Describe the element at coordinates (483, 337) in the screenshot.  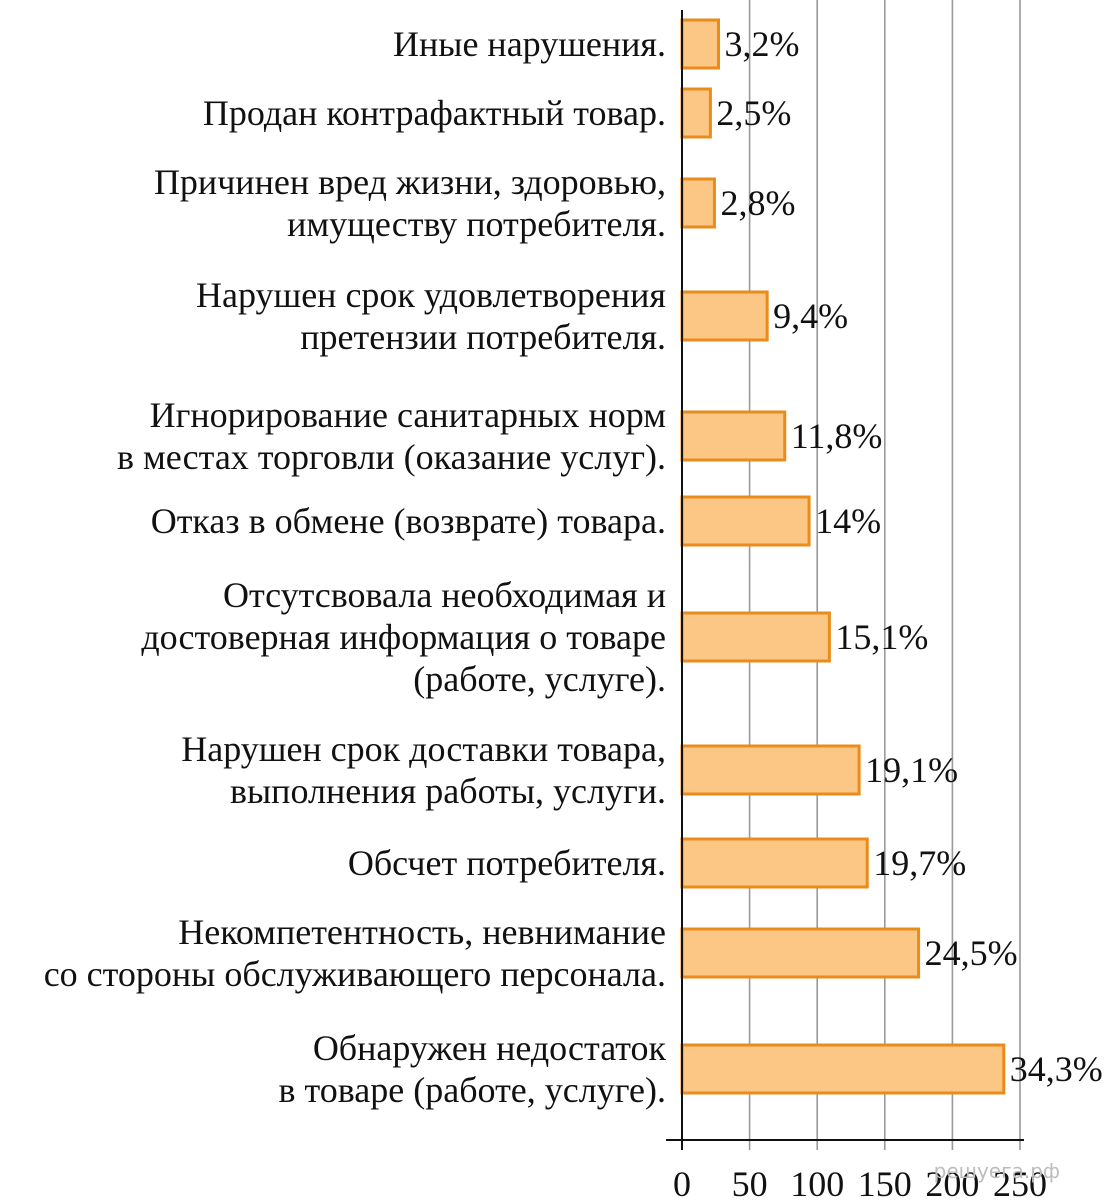
I see `category-label-line: претензии потребителя.` at that location.